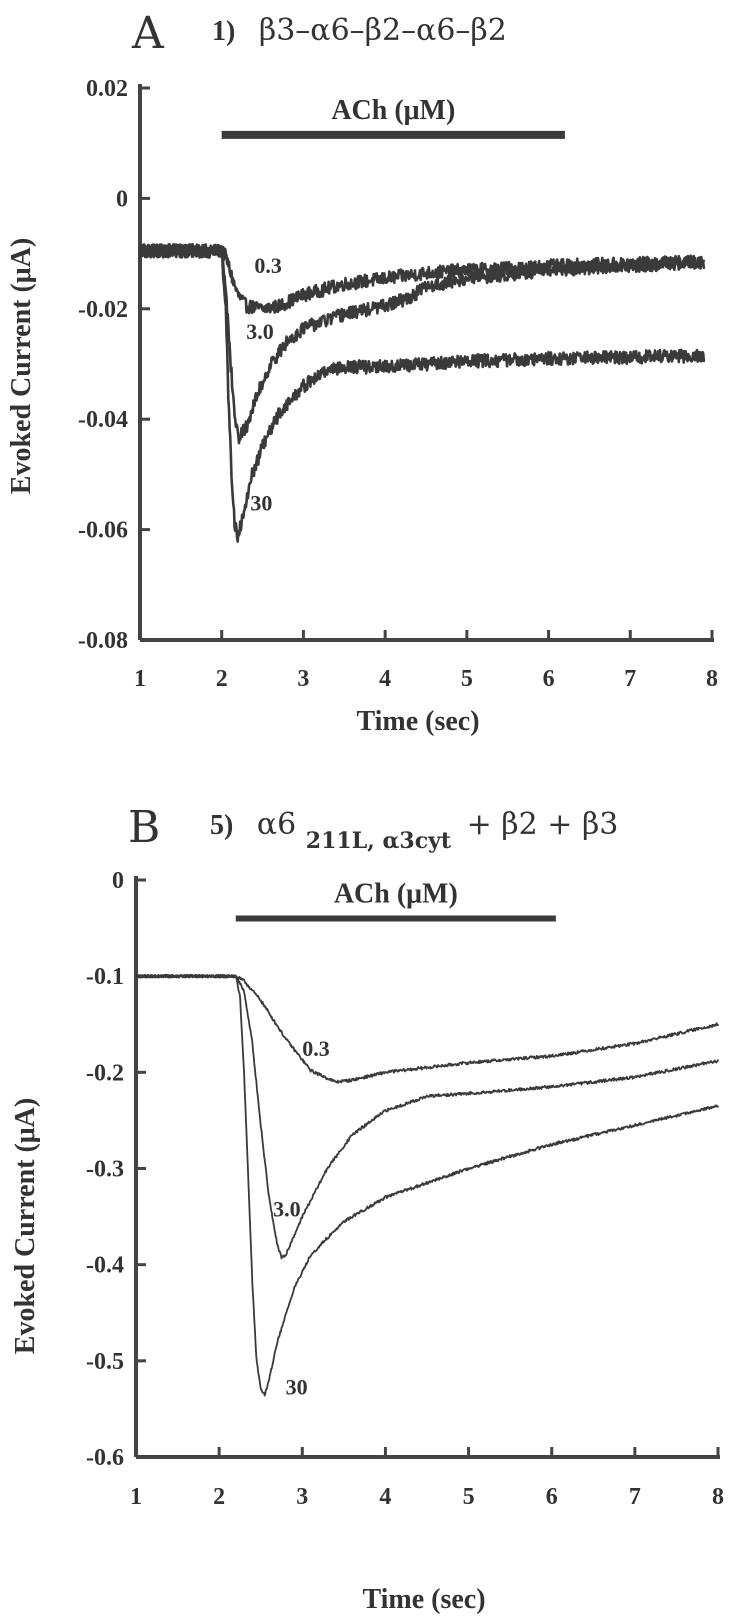  I want to click on panel-a-title-number: 1), so click(223, 31).